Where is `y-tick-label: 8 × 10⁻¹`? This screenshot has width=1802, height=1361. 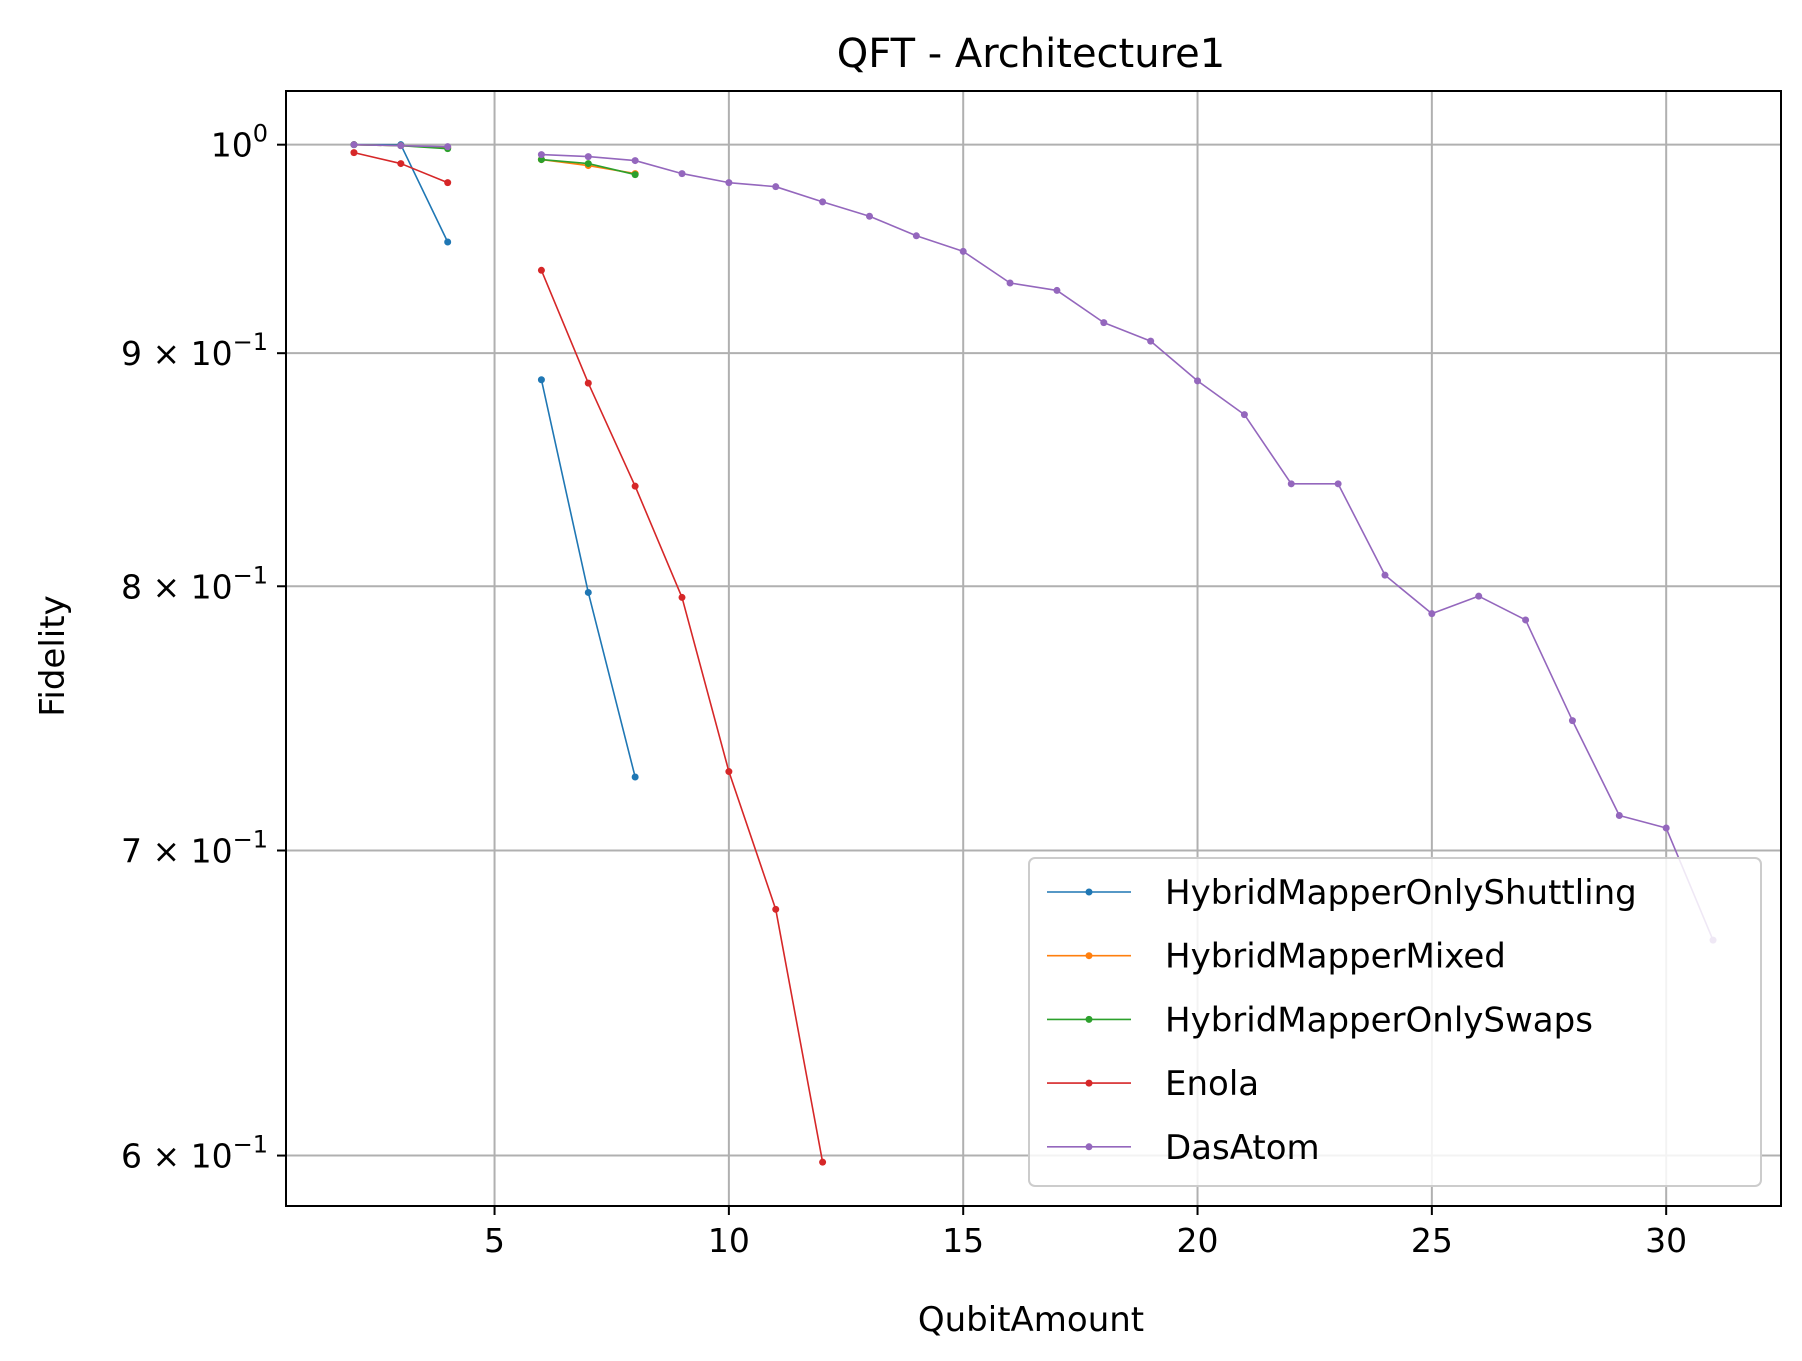
y-tick-label: 8 × 10⁻¹ is located at coordinates (194, 583).